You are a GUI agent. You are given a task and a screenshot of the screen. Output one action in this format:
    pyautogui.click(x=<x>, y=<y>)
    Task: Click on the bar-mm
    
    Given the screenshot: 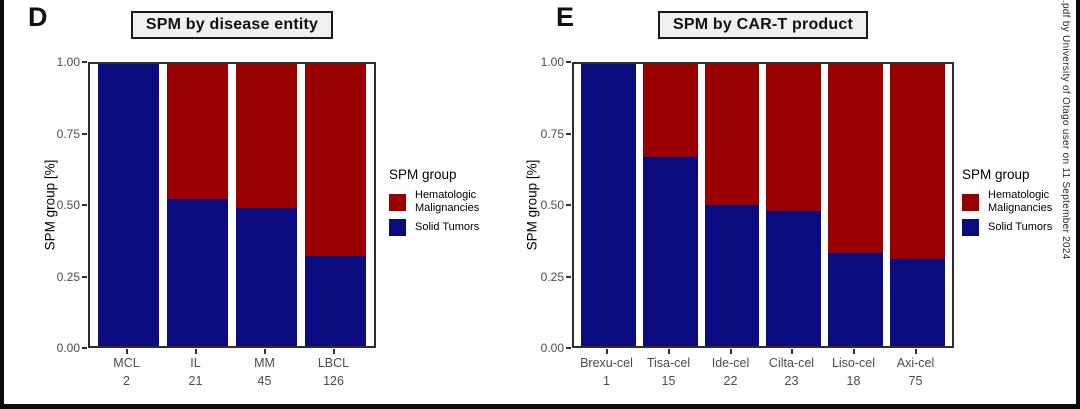 What is the action you would take?
    pyautogui.click(x=266, y=205)
    